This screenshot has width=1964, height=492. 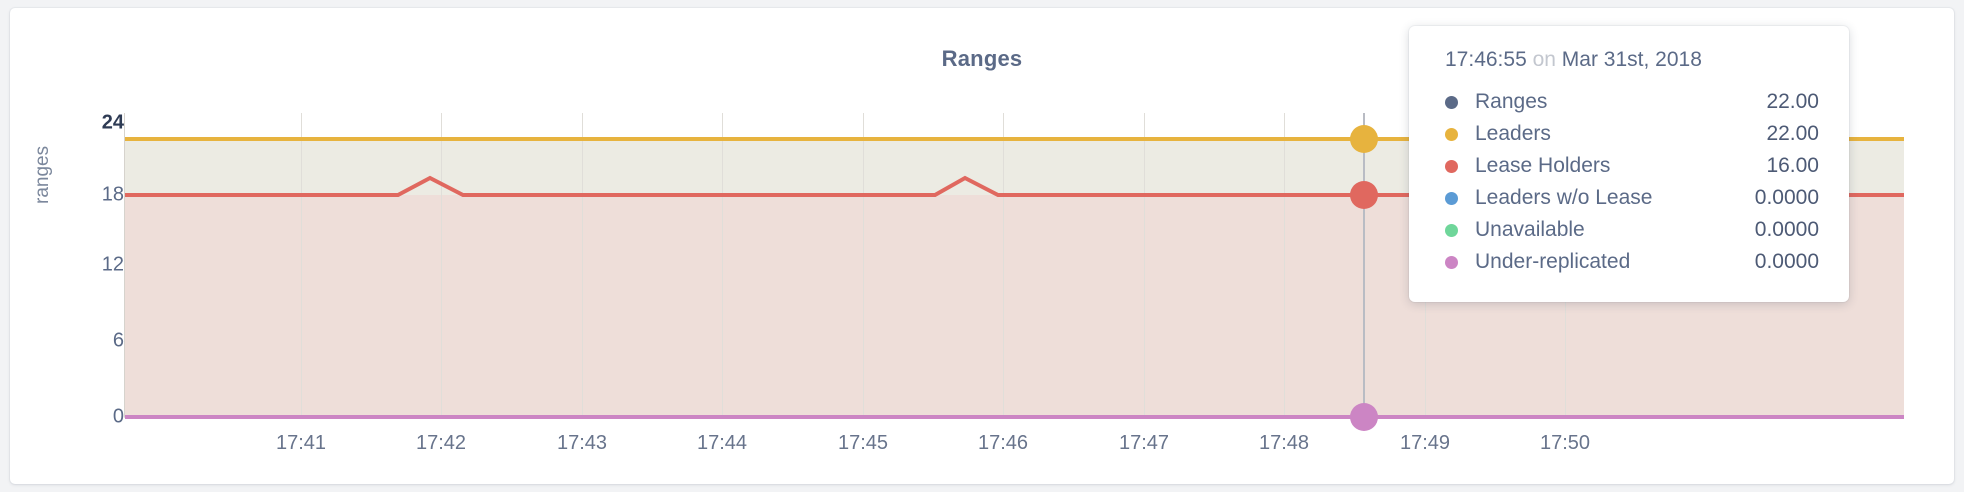 I want to click on tooltip-row-unavailable: Unavailable 0.0000, so click(x=1632, y=230).